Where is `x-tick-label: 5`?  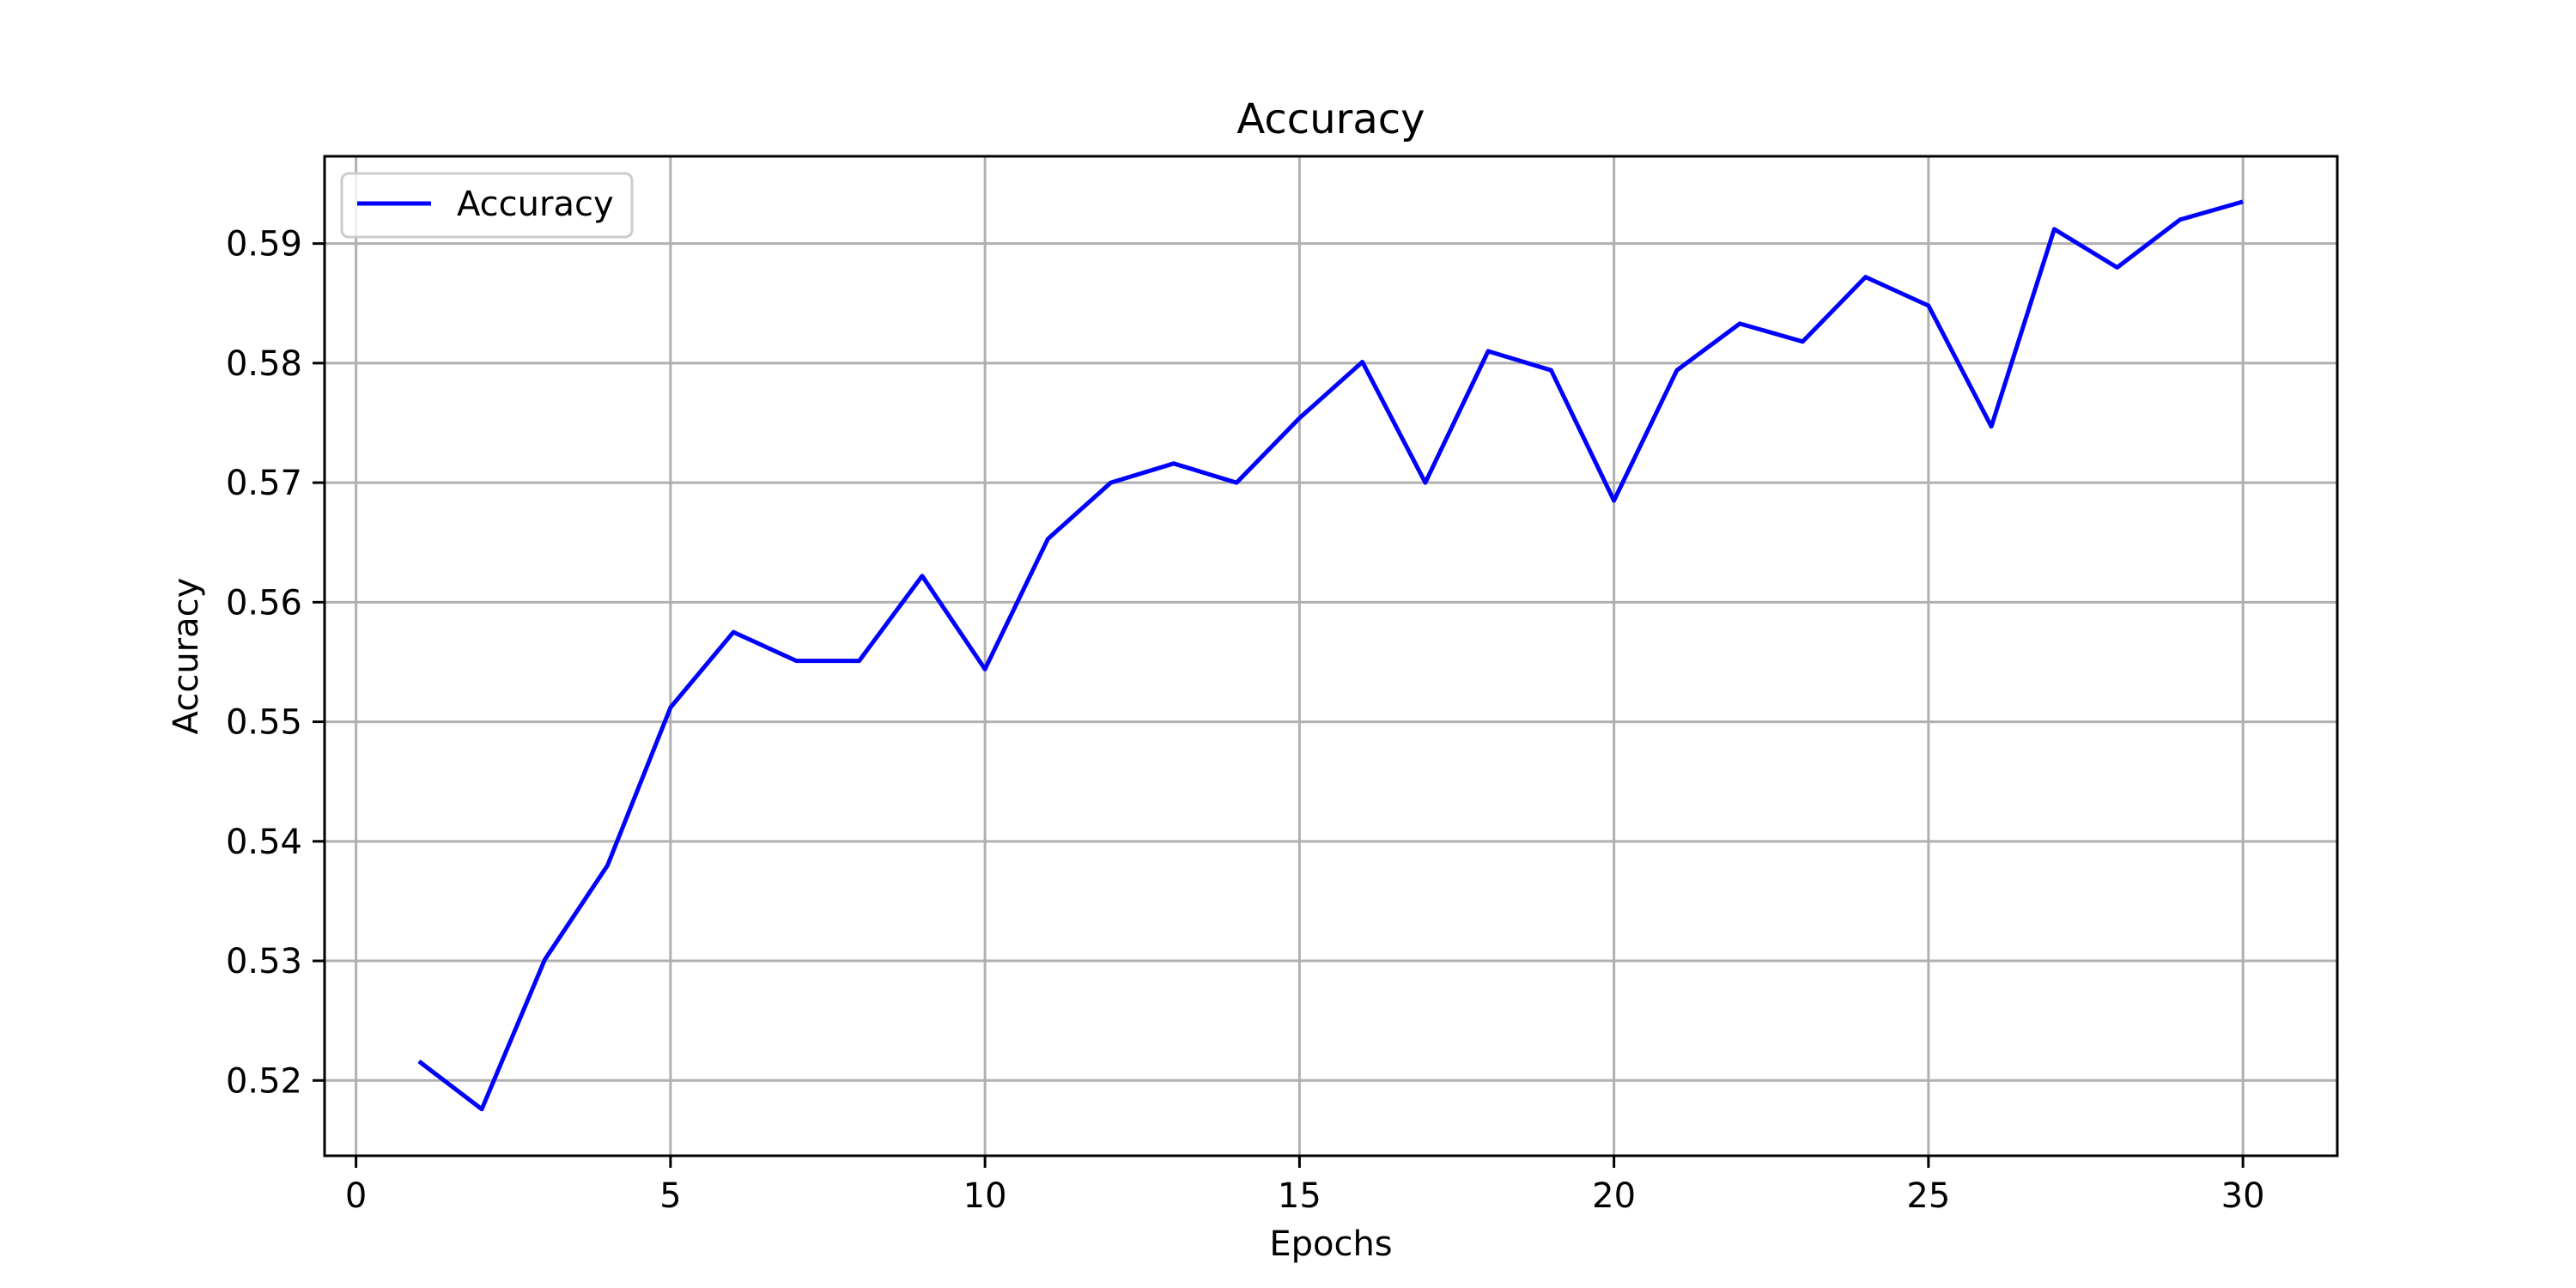
x-tick-label: 5 is located at coordinates (670, 1196).